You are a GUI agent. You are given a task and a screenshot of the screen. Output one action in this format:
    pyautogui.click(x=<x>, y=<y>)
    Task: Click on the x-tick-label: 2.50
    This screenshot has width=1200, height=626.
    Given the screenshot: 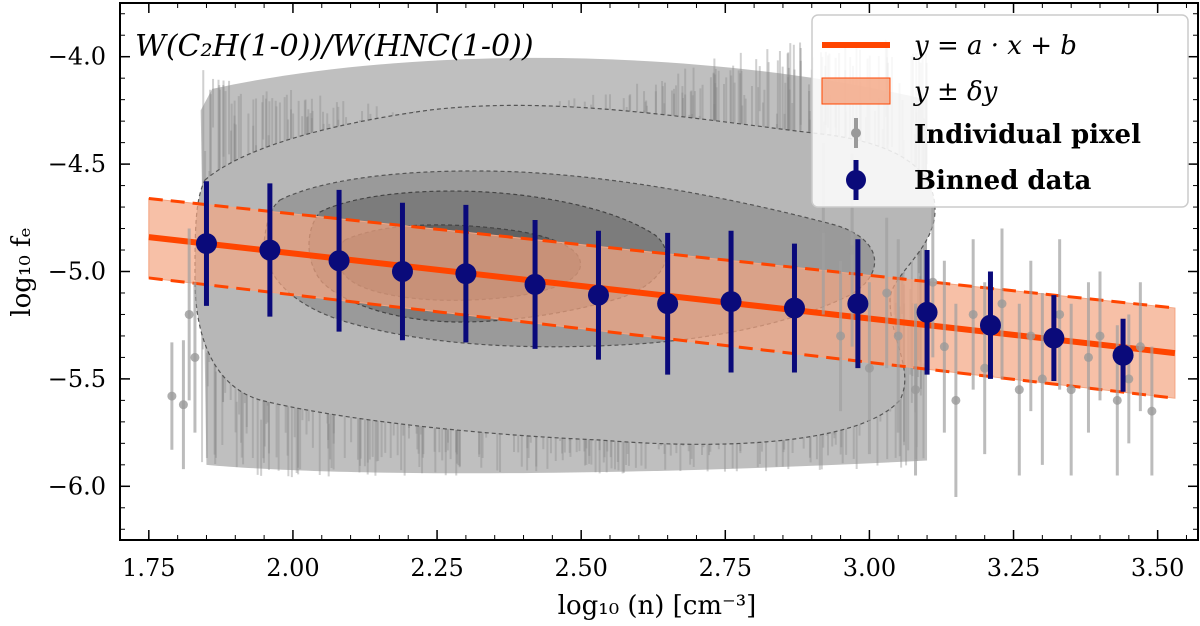 What is the action you would take?
    pyautogui.click(x=580, y=568)
    